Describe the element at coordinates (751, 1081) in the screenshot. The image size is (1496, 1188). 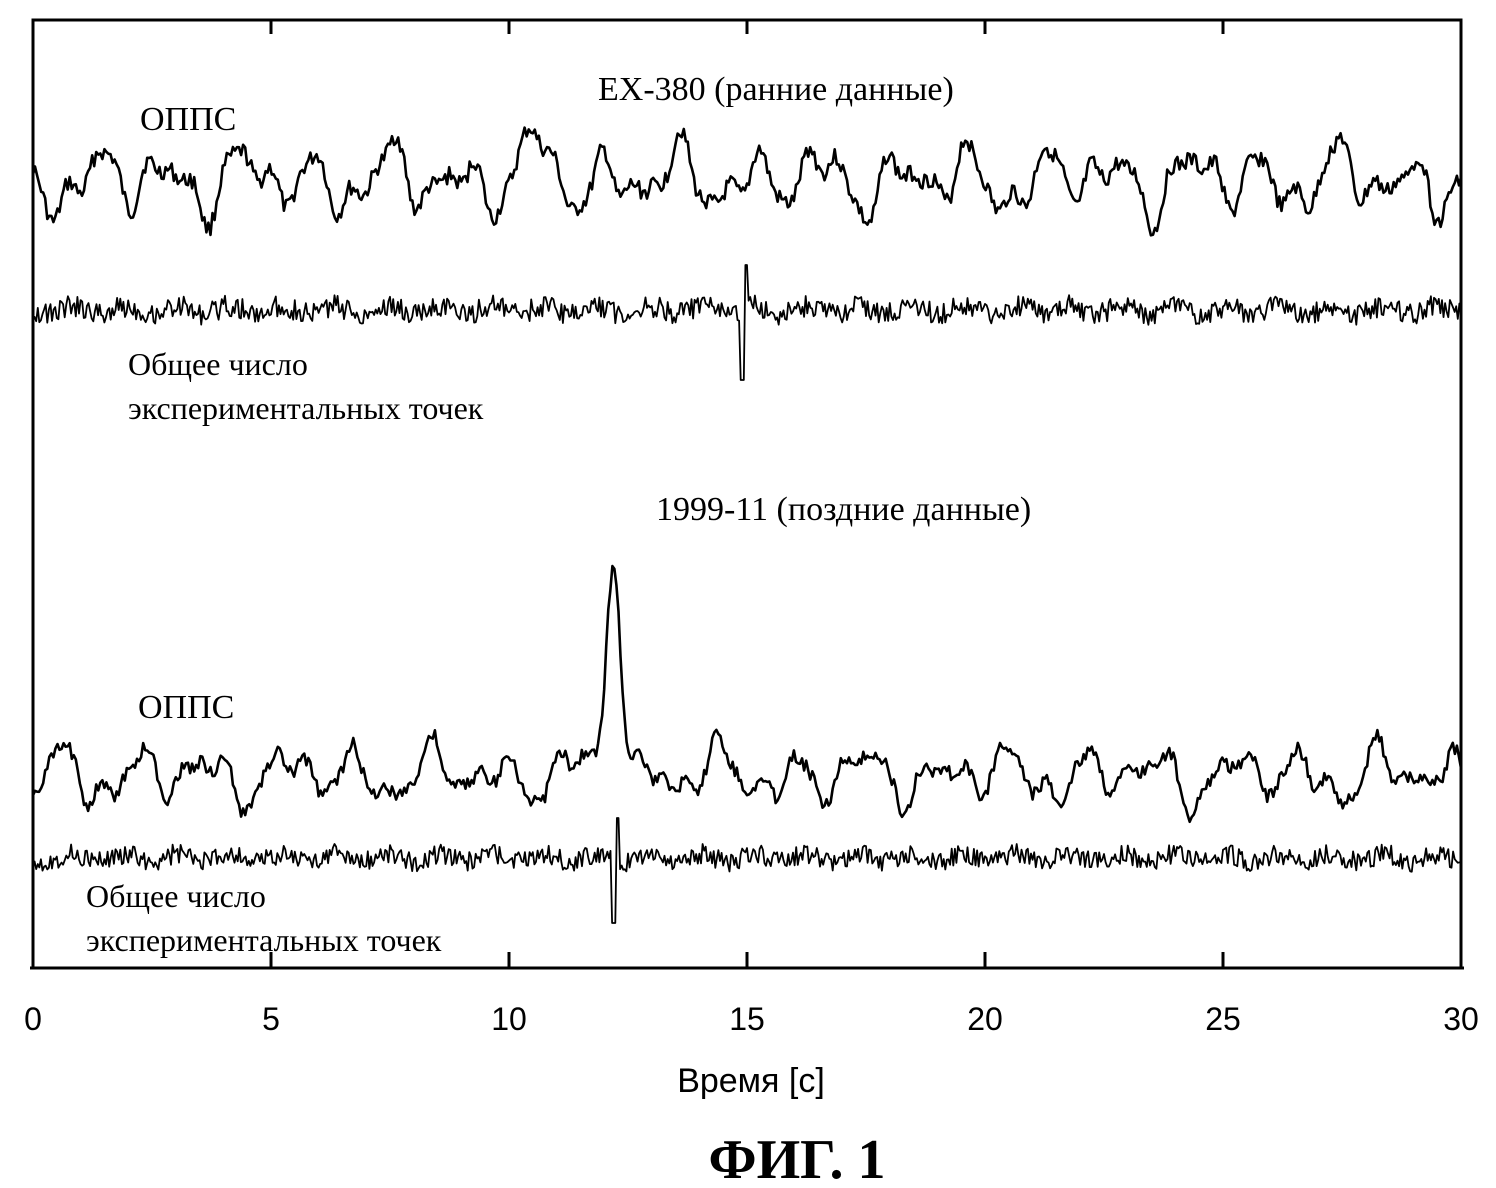
I see `x-axis-label: Время [с]` at that location.